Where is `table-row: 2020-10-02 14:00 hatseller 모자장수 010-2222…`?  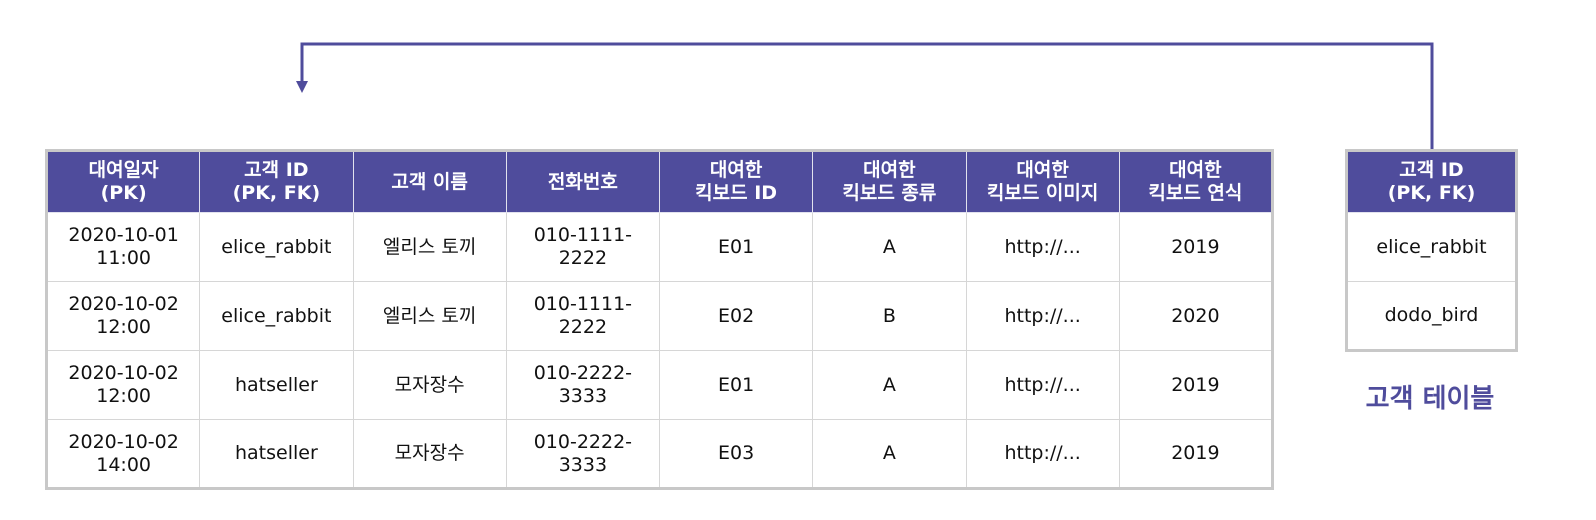 table-row: 2020-10-02 14:00 hatseller 모자장수 010-2222… is located at coordinates (659, 454).